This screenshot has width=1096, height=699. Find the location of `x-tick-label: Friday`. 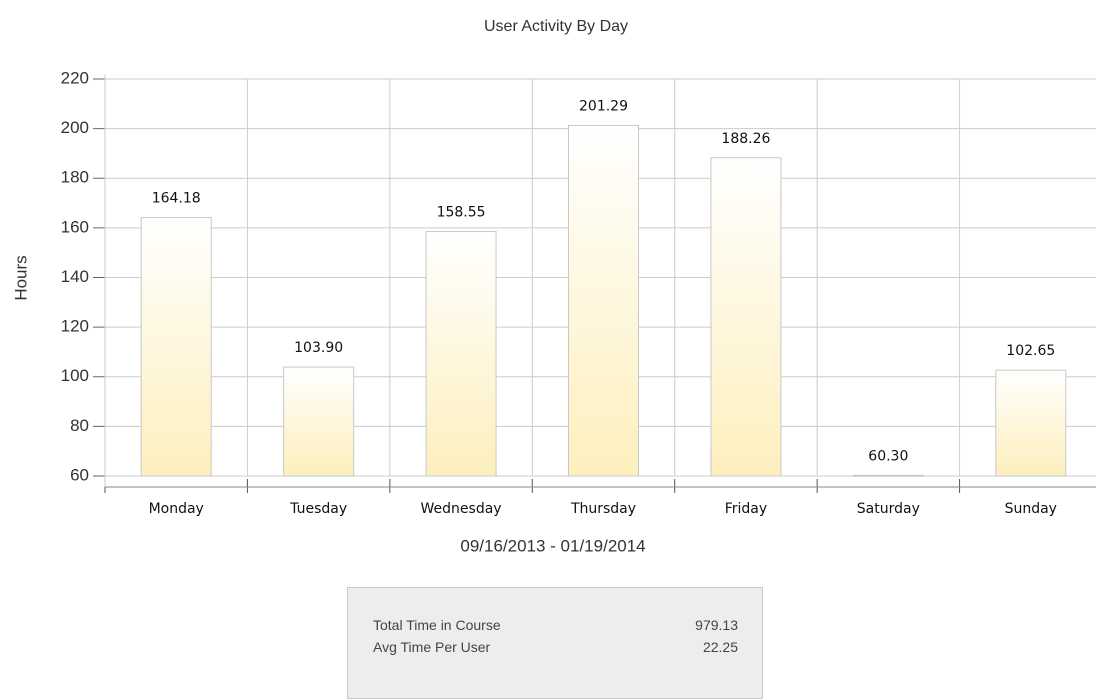

x-tick-label: Friday is located at coordinates (746, 509).